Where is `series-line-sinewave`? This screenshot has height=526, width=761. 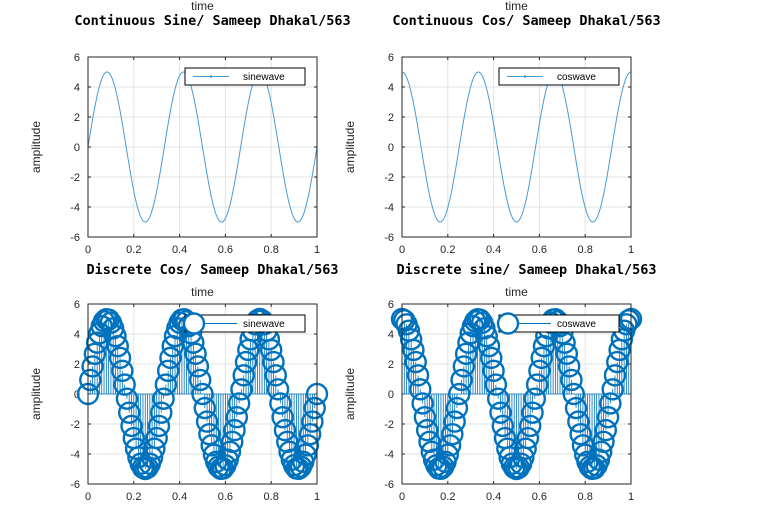 series-line-sinewave is located at coordinates (202, 147).